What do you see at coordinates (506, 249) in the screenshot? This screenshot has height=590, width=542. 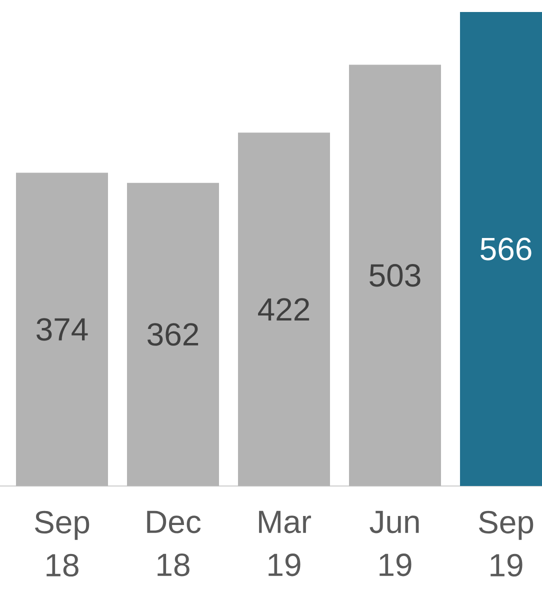 I see `data-label: 566` at bounding box center [506, 249].